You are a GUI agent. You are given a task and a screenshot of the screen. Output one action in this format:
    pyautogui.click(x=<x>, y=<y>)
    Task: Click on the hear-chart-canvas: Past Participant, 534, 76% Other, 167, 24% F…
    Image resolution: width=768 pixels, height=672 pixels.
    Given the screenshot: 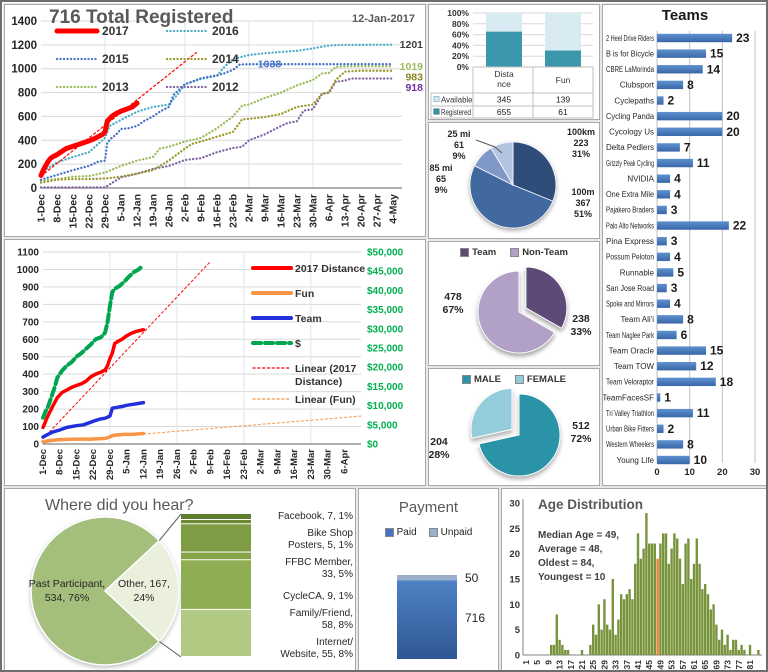 What is the action you would take?
    pyautogui.click(x=191, y=588)
    